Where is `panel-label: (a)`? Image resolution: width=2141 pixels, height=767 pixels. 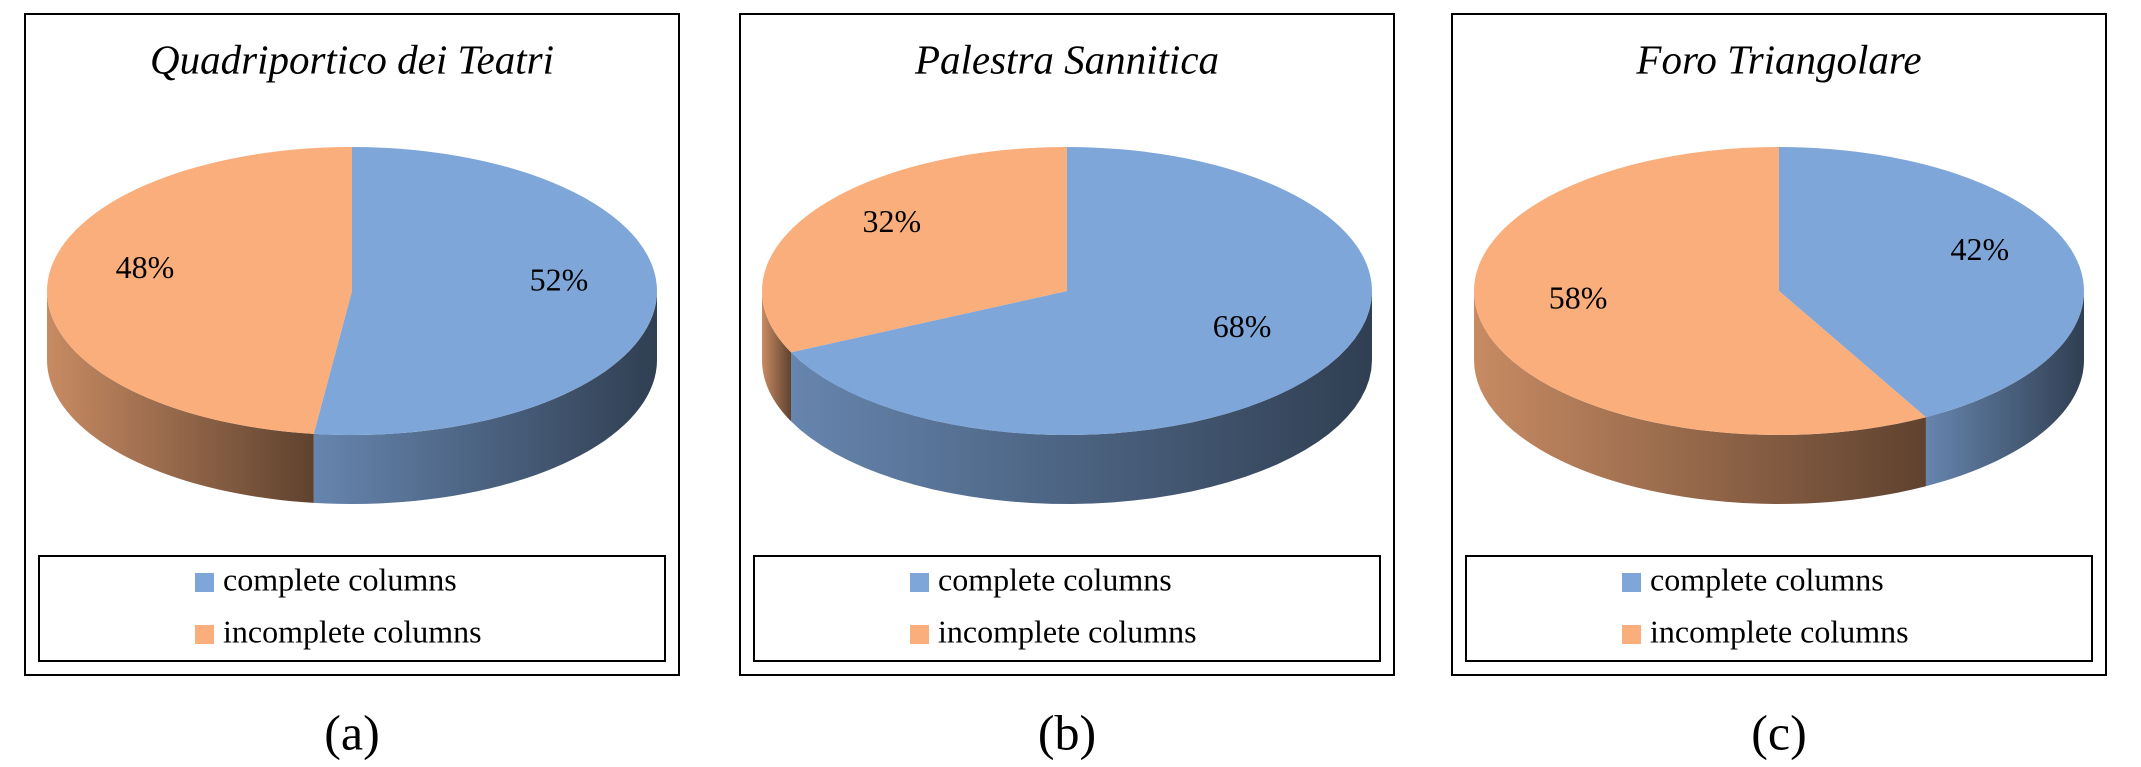 panel-label: (a) is located at coordinates (352, 732).